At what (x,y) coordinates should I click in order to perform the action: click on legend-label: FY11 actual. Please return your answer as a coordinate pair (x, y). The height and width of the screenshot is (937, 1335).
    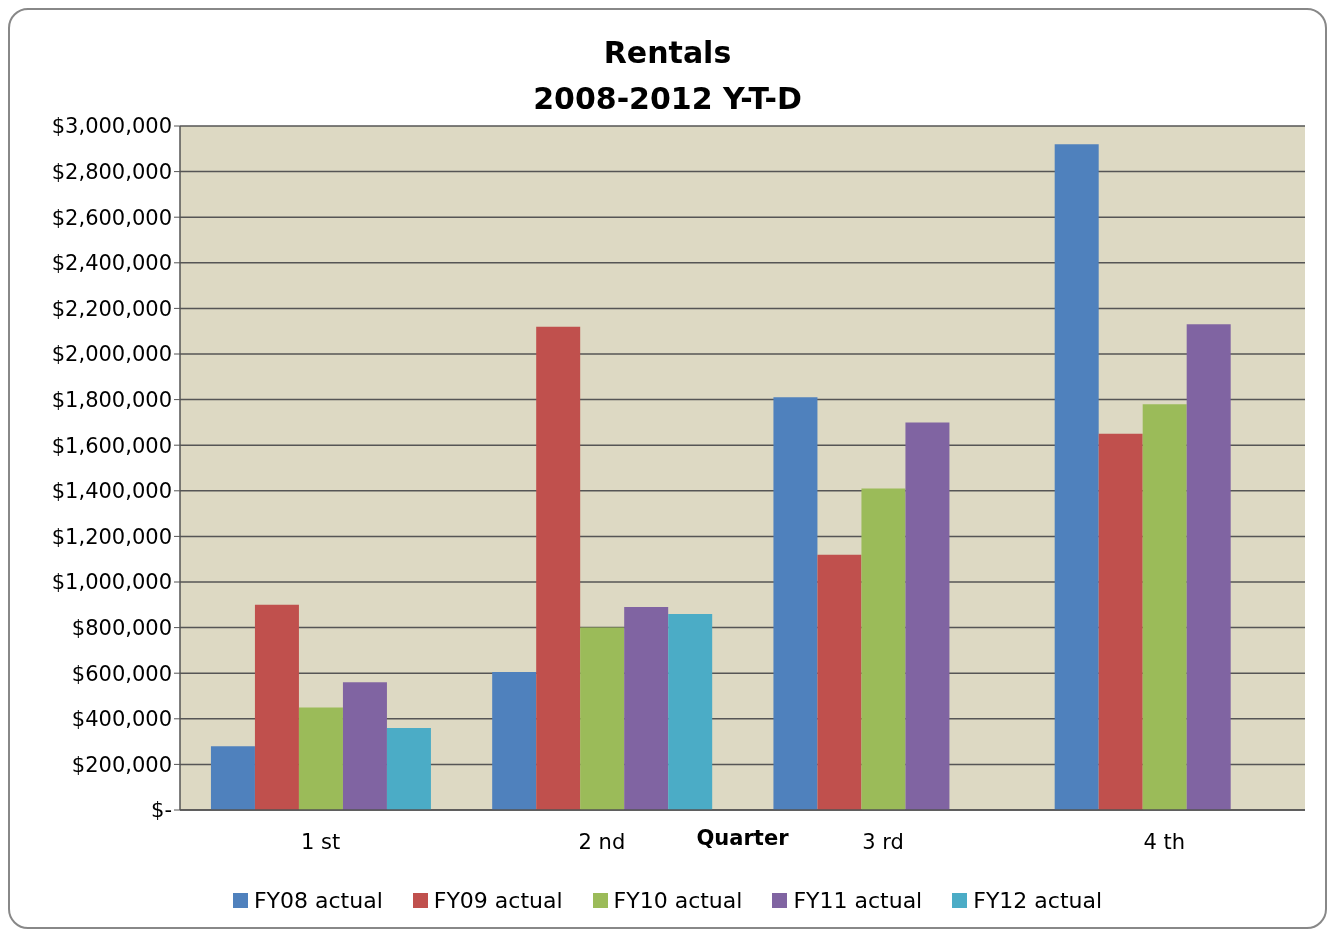
    Looking at the image, I should click on (858, 900).